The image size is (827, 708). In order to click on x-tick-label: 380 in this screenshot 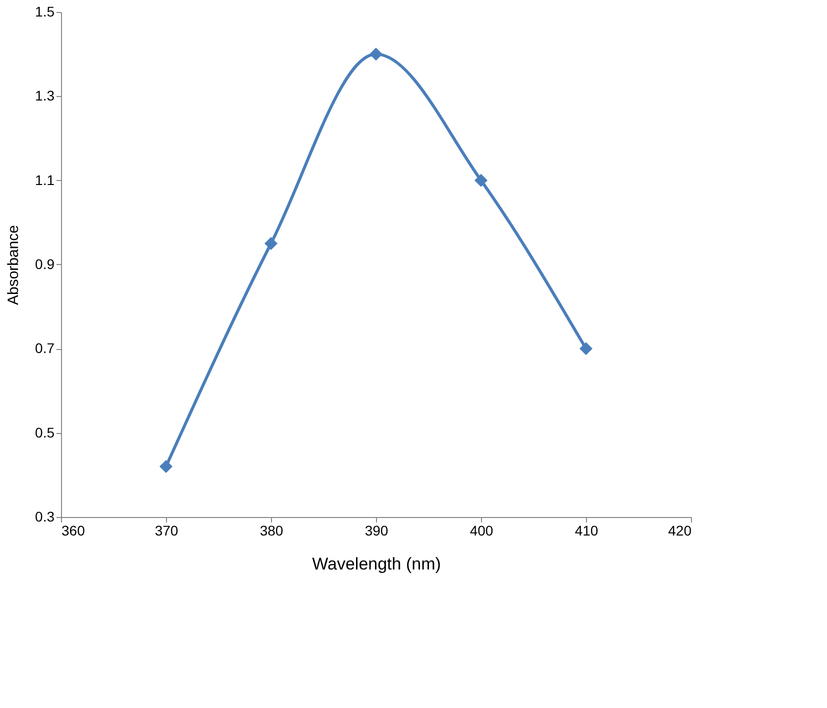, I will do `click(272, 530)`.